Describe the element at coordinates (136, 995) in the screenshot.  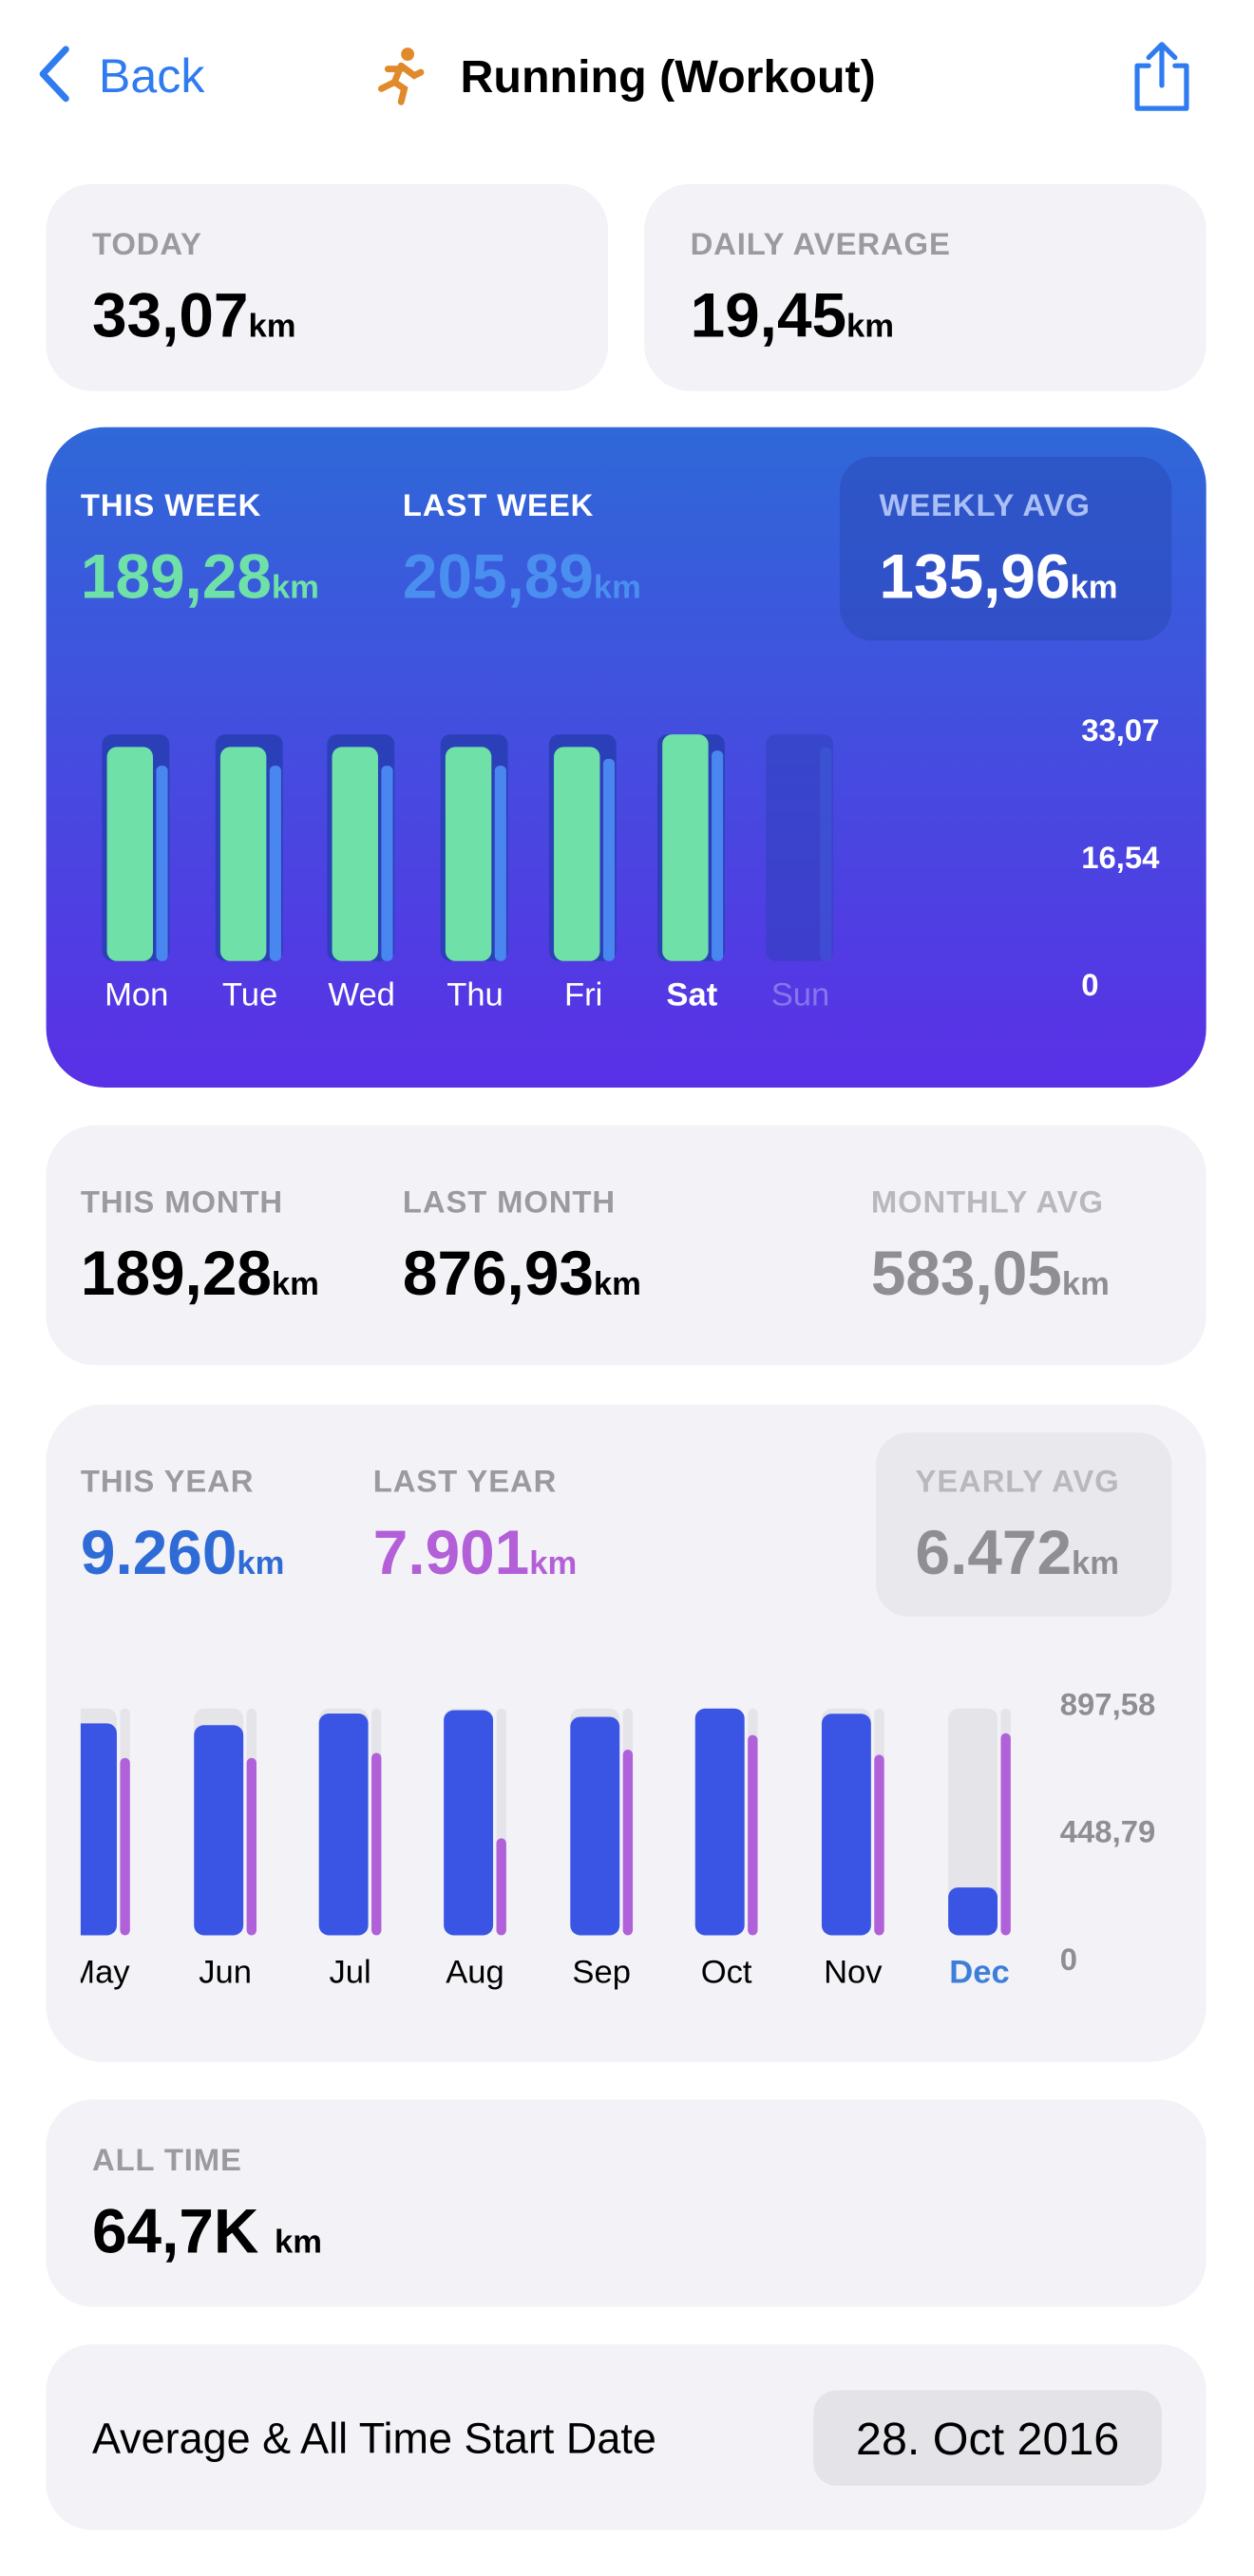
I see `x-tick-label: Mon` at that location.